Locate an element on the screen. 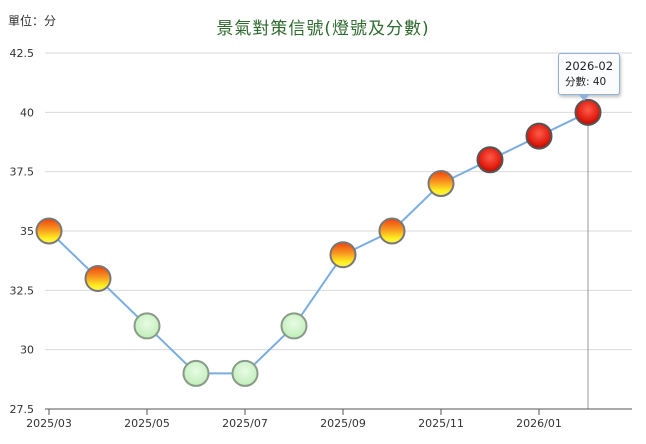  unit-label: 單位：分 is located at coordinates (32, 21).